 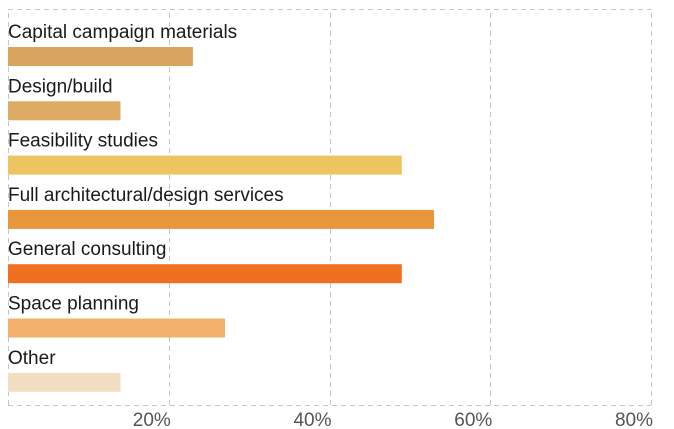 I want to click on category-label: Full architectural/design services, so click(x=146, y=195).